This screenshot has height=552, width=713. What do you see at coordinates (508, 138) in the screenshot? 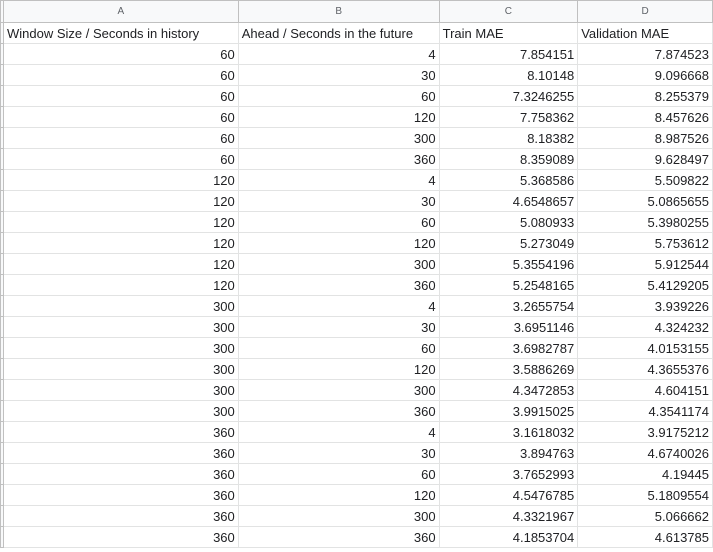
I see `cell-train-mae: 8.18382` at bounding box center [508, 138].